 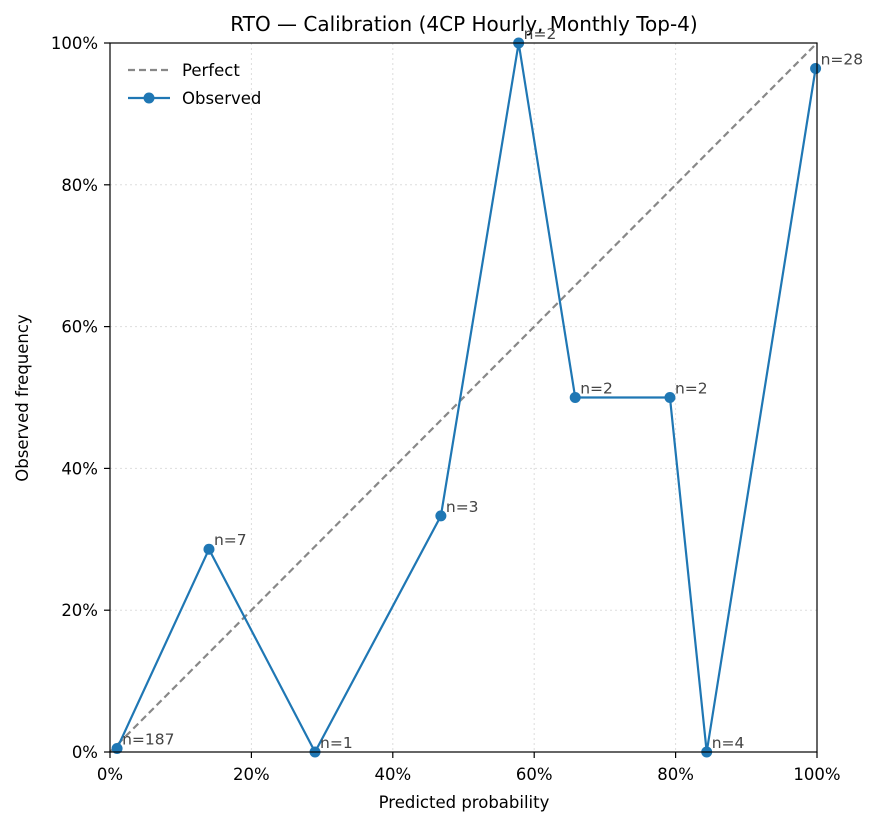 I want to click on annotation-4: n=2, so click(x=540, y=34).